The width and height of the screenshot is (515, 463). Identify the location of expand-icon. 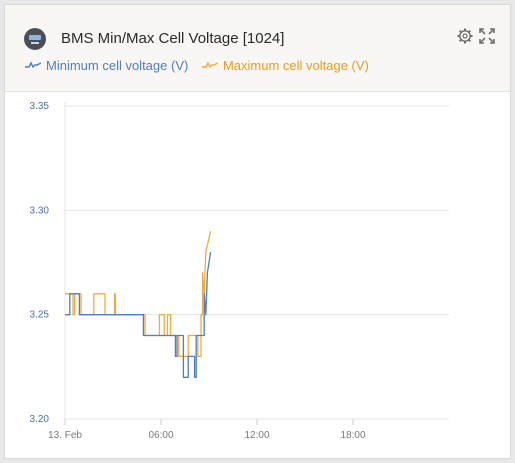
(487, 36).